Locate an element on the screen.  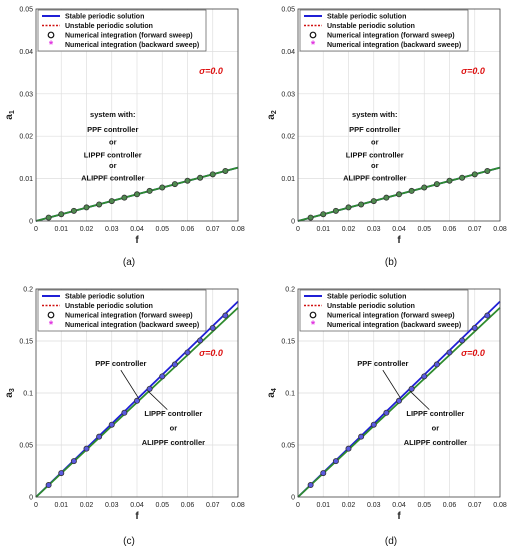
y-tick-label: 0.1 is located at coordinates (290, 394).